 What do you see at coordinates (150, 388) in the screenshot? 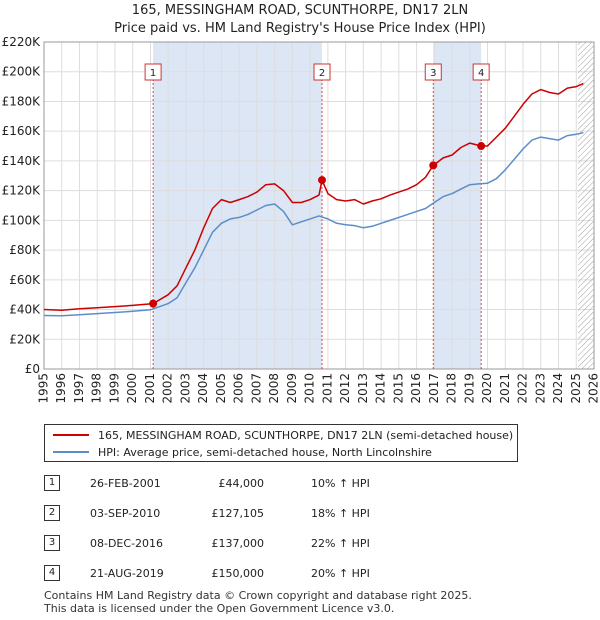
I see `x-tick-label: 2001` at bounding box center [150, 388].